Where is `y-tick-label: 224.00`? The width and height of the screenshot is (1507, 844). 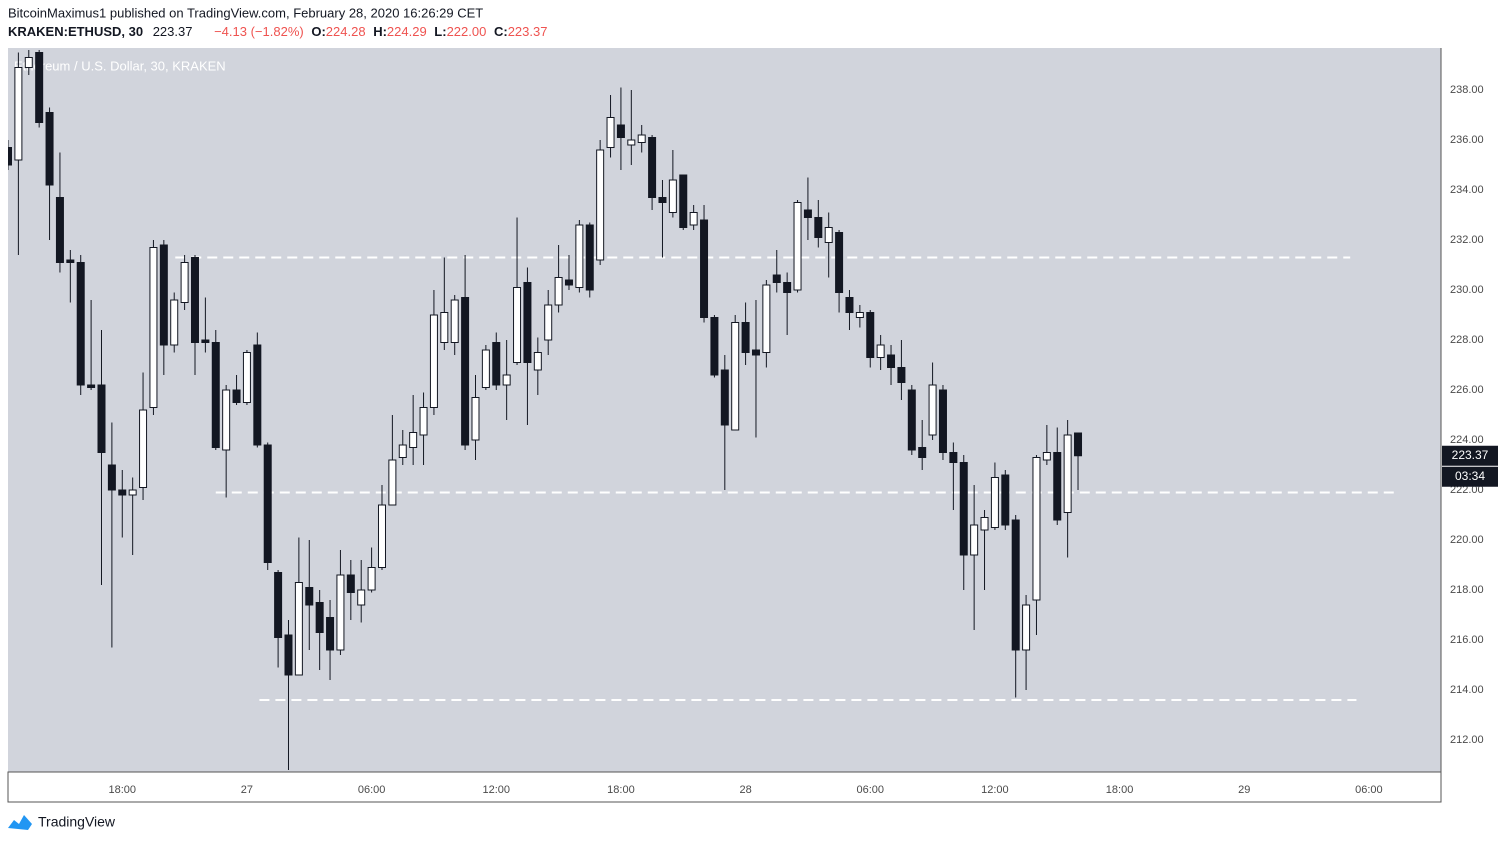 y-tick-label: 224.00 is located at coordinates (1467, 440).